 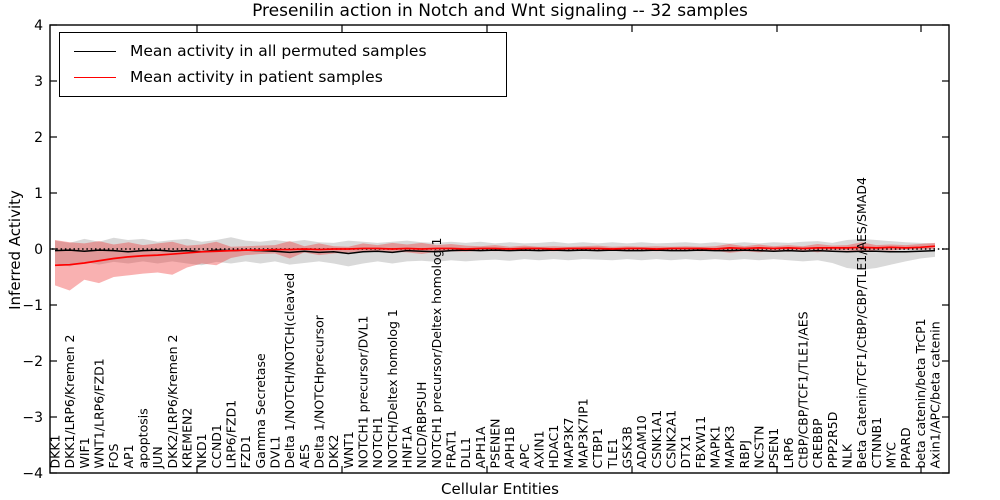 I want to click on y-tick-label: −2, so click(x=32, y=362).